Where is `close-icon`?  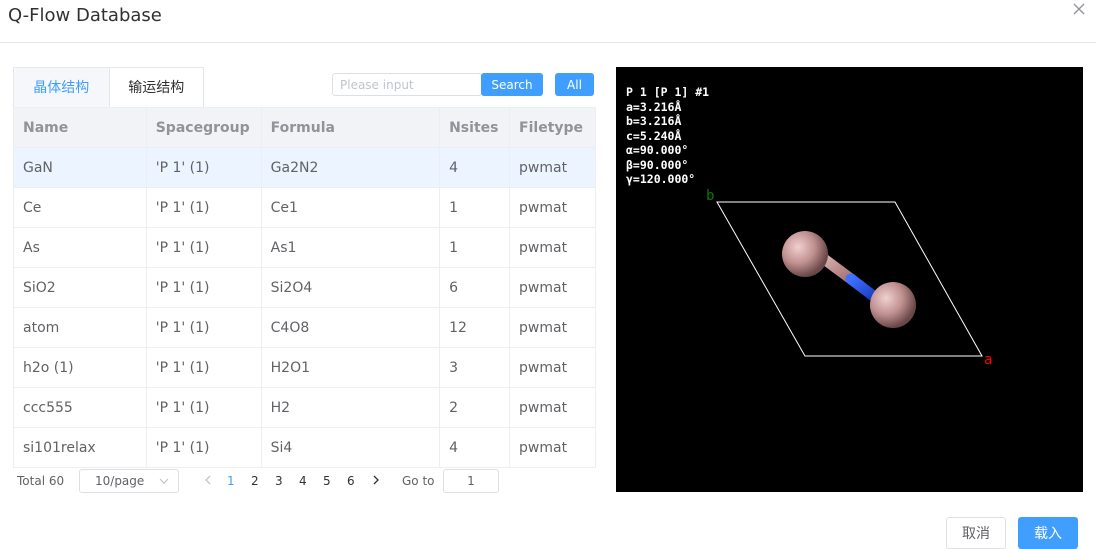 close-icon is located at coordinates (1079, 9).